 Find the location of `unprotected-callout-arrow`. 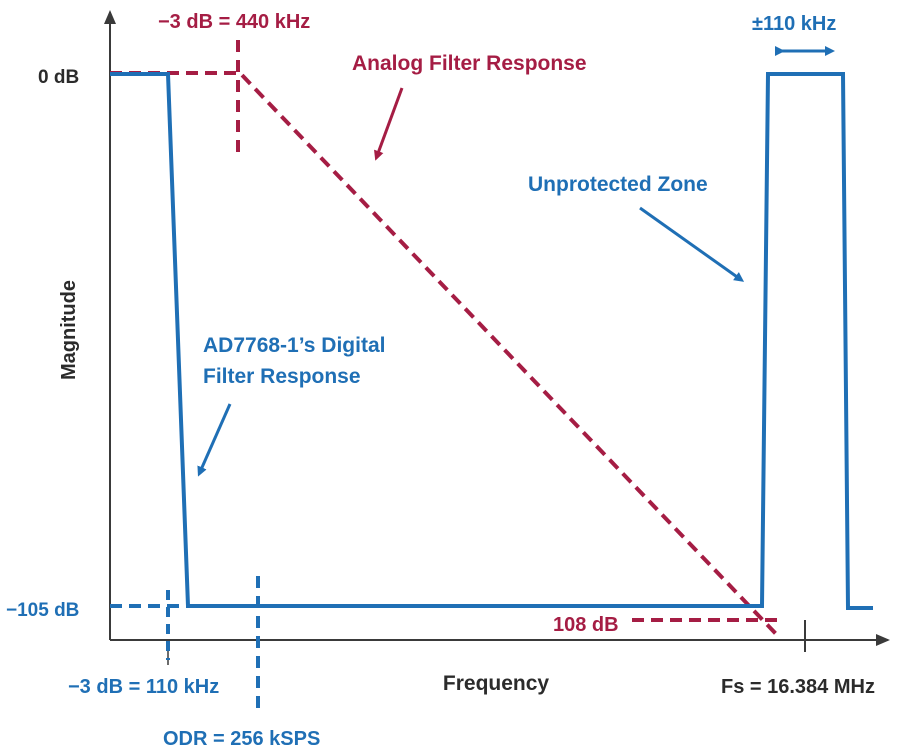

unprotected-callout-arrow is located at coordinates (692, 244).